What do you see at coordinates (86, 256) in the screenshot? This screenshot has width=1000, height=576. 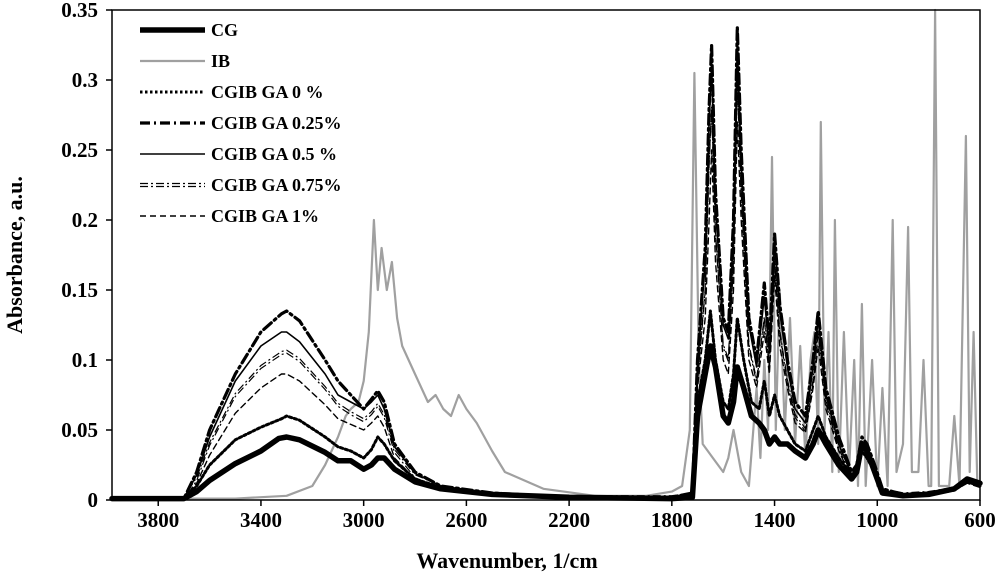 I see `y-axis-ticks: 0 0.05 0.1 0.15 0.2 0.25 0.3 0.35` at bounding box center [86, 256].